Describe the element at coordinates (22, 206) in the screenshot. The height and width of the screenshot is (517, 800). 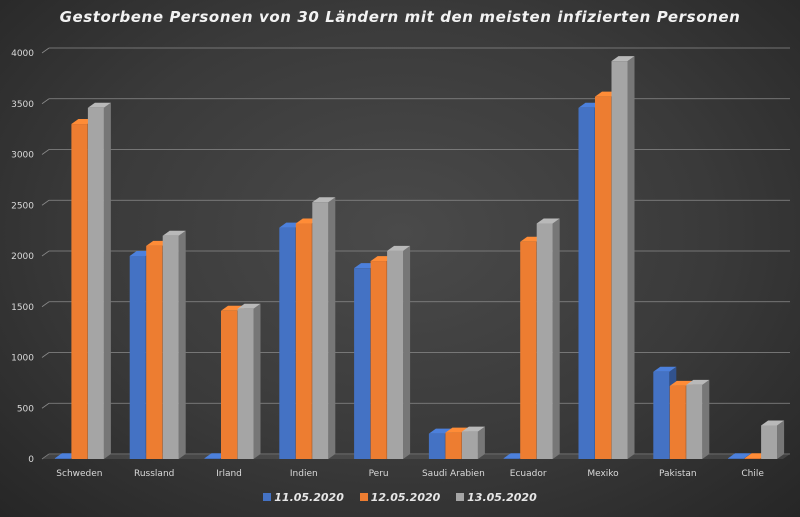
I see `y-tick-label: 2500` at that location.